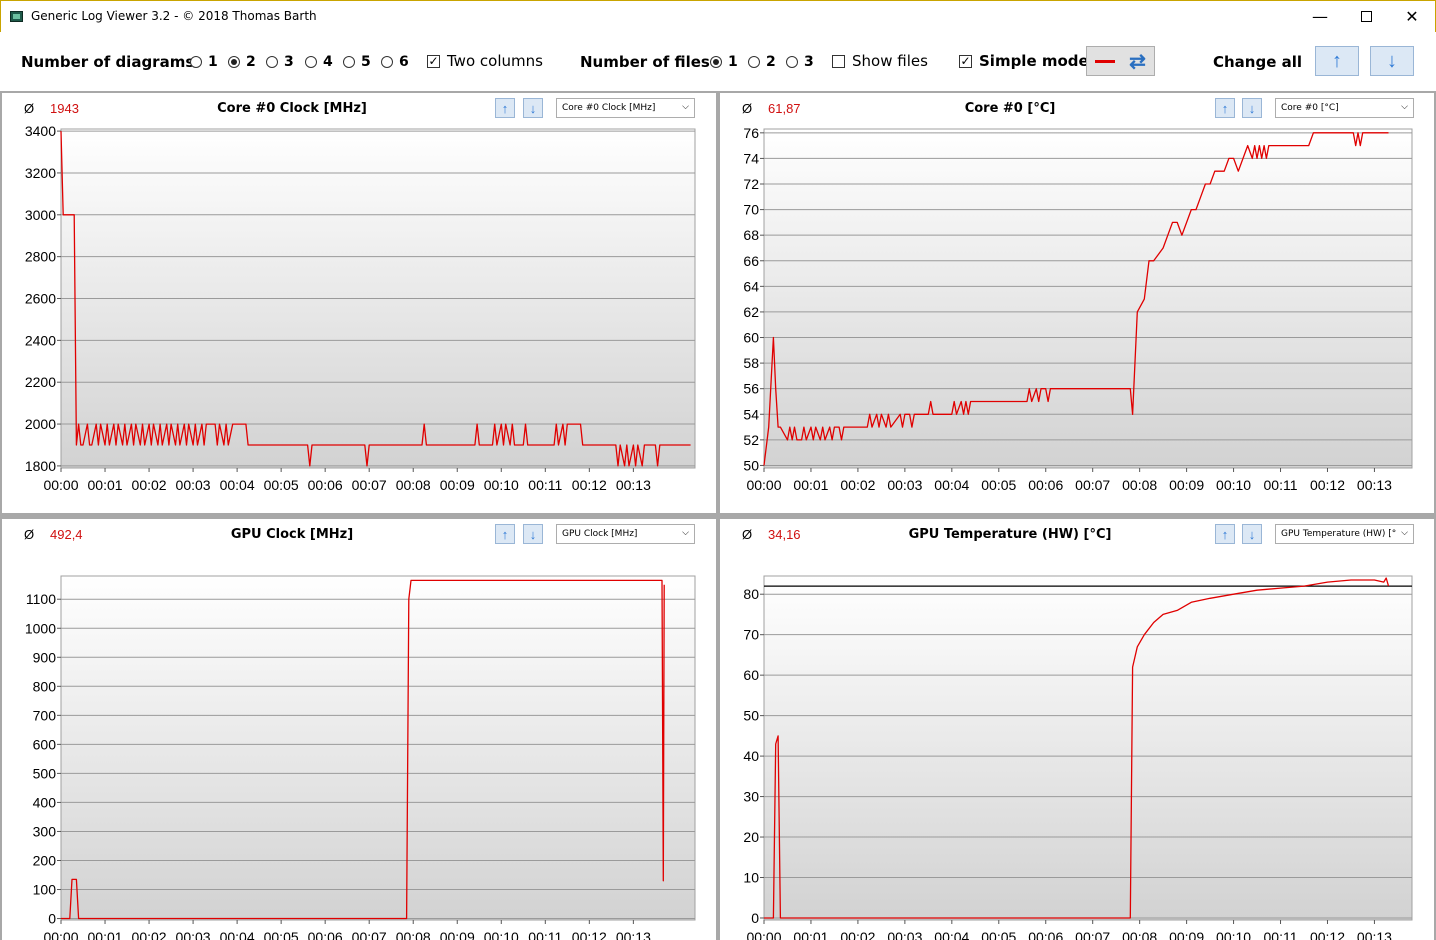 The height and width of the screenshot is (940, 1436). I want to click on diagrams-radio-5: 5, so click(357, 62).